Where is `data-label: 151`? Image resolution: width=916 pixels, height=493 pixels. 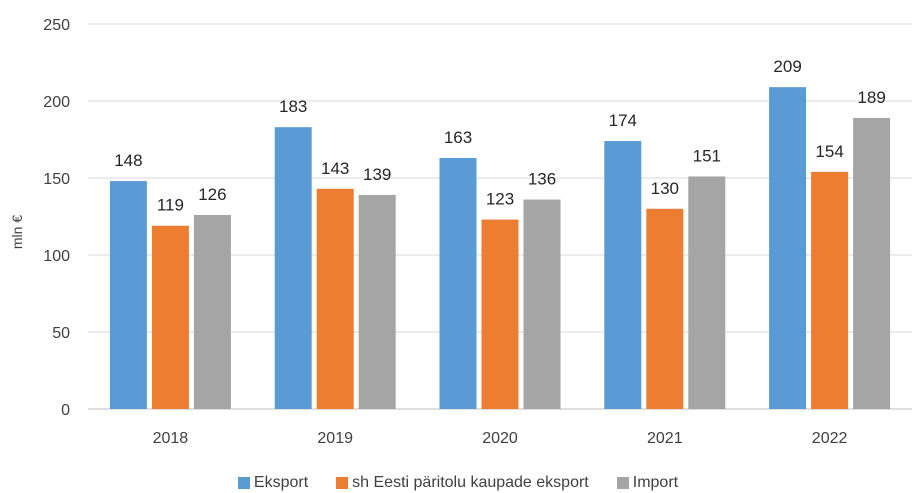 data-label: 151 is located at coordinates (707, 155).